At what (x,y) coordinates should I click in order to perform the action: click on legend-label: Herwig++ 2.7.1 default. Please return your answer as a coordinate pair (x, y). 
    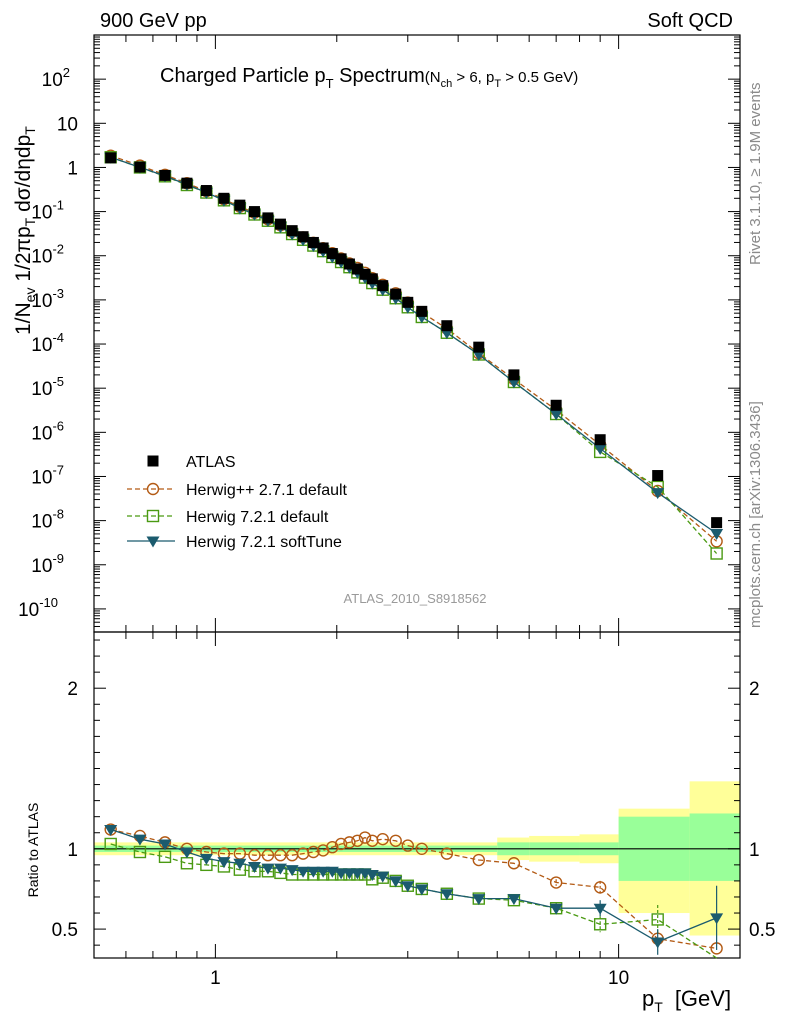
    Looking at the image, I should click on (267, 490).